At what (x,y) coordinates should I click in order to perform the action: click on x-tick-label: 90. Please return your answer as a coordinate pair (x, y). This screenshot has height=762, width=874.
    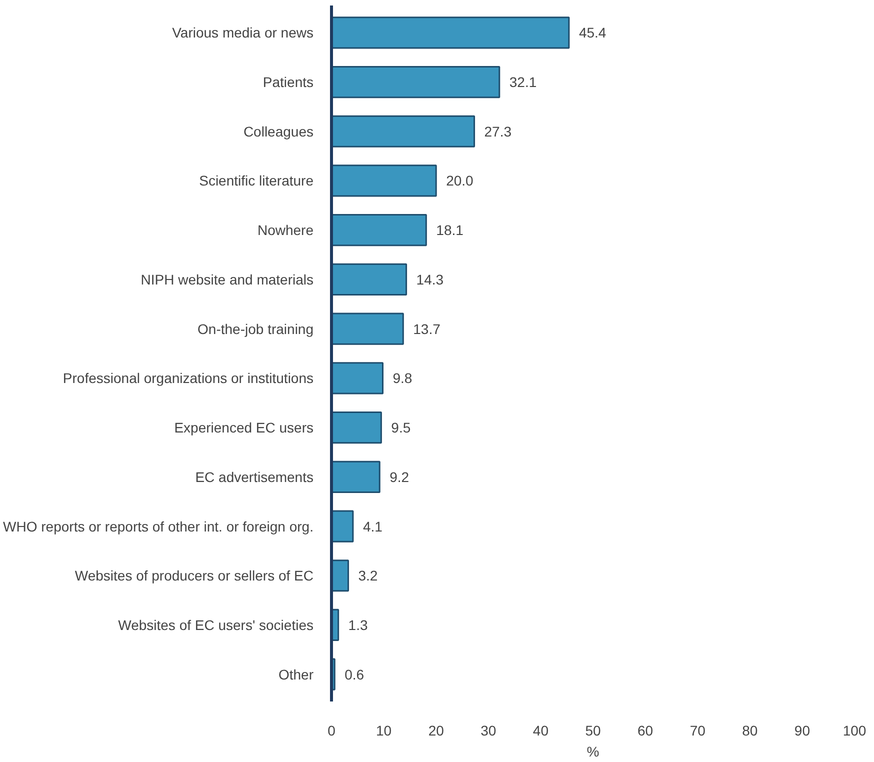
    Looking at the image, I should click on (802, 730).